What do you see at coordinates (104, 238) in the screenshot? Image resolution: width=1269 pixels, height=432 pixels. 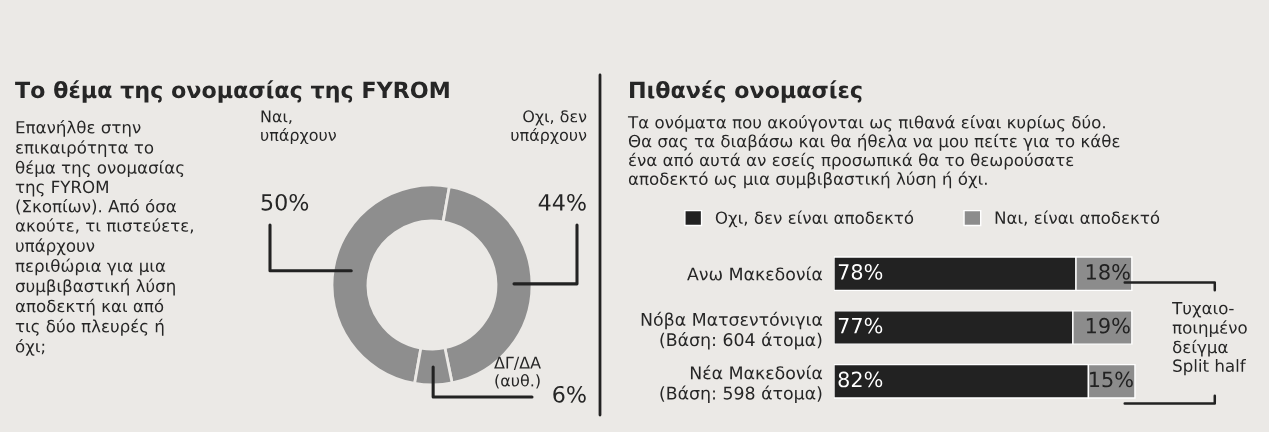 I see `text: Επανήλθε στην επικαιρότητα το θέμα της ονομασίας της FYROM (Σκοπίων). Από όσα ακούτε, τι πιστεύετε, υπάρχουν περιθώρια για μια συμβιβαστική λύση αποδεκτή και από τις δύο πλευρές ή όχι;` at bounding box center [104, 238].